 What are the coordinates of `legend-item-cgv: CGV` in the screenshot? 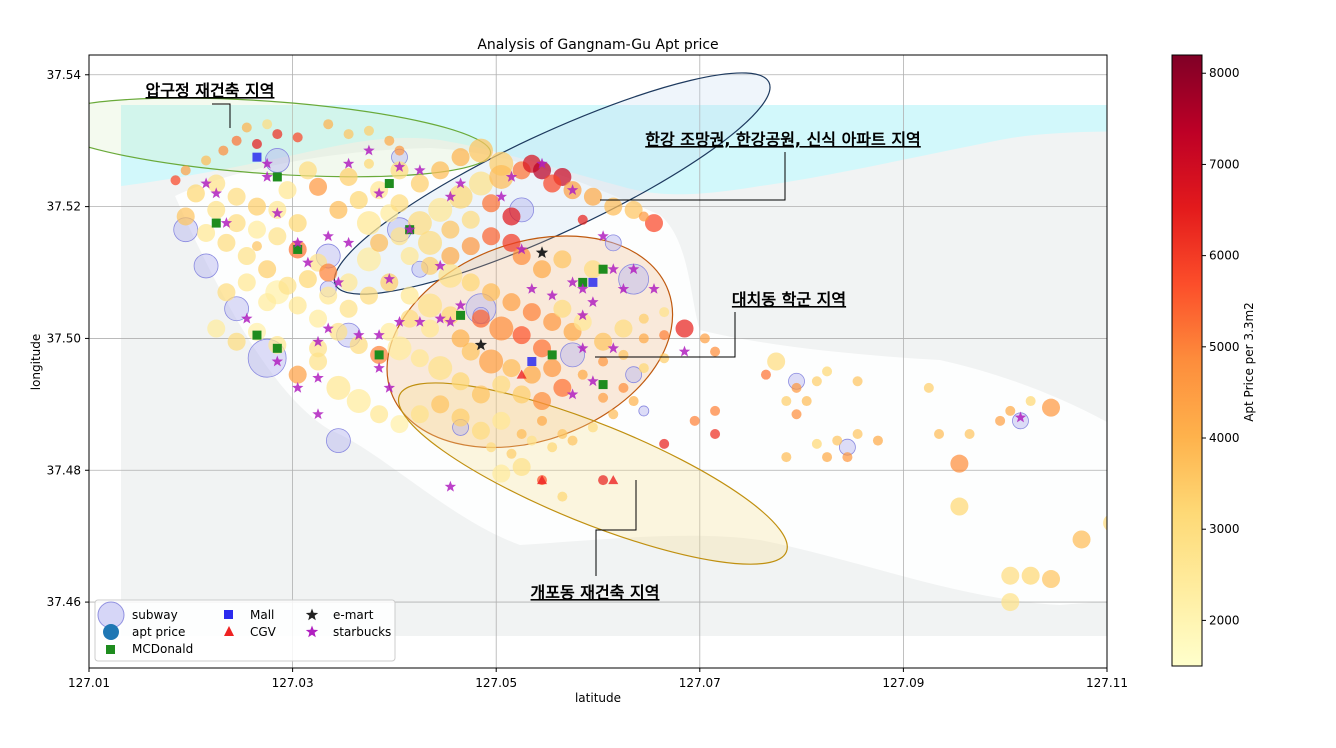 It's located at (250, 632).